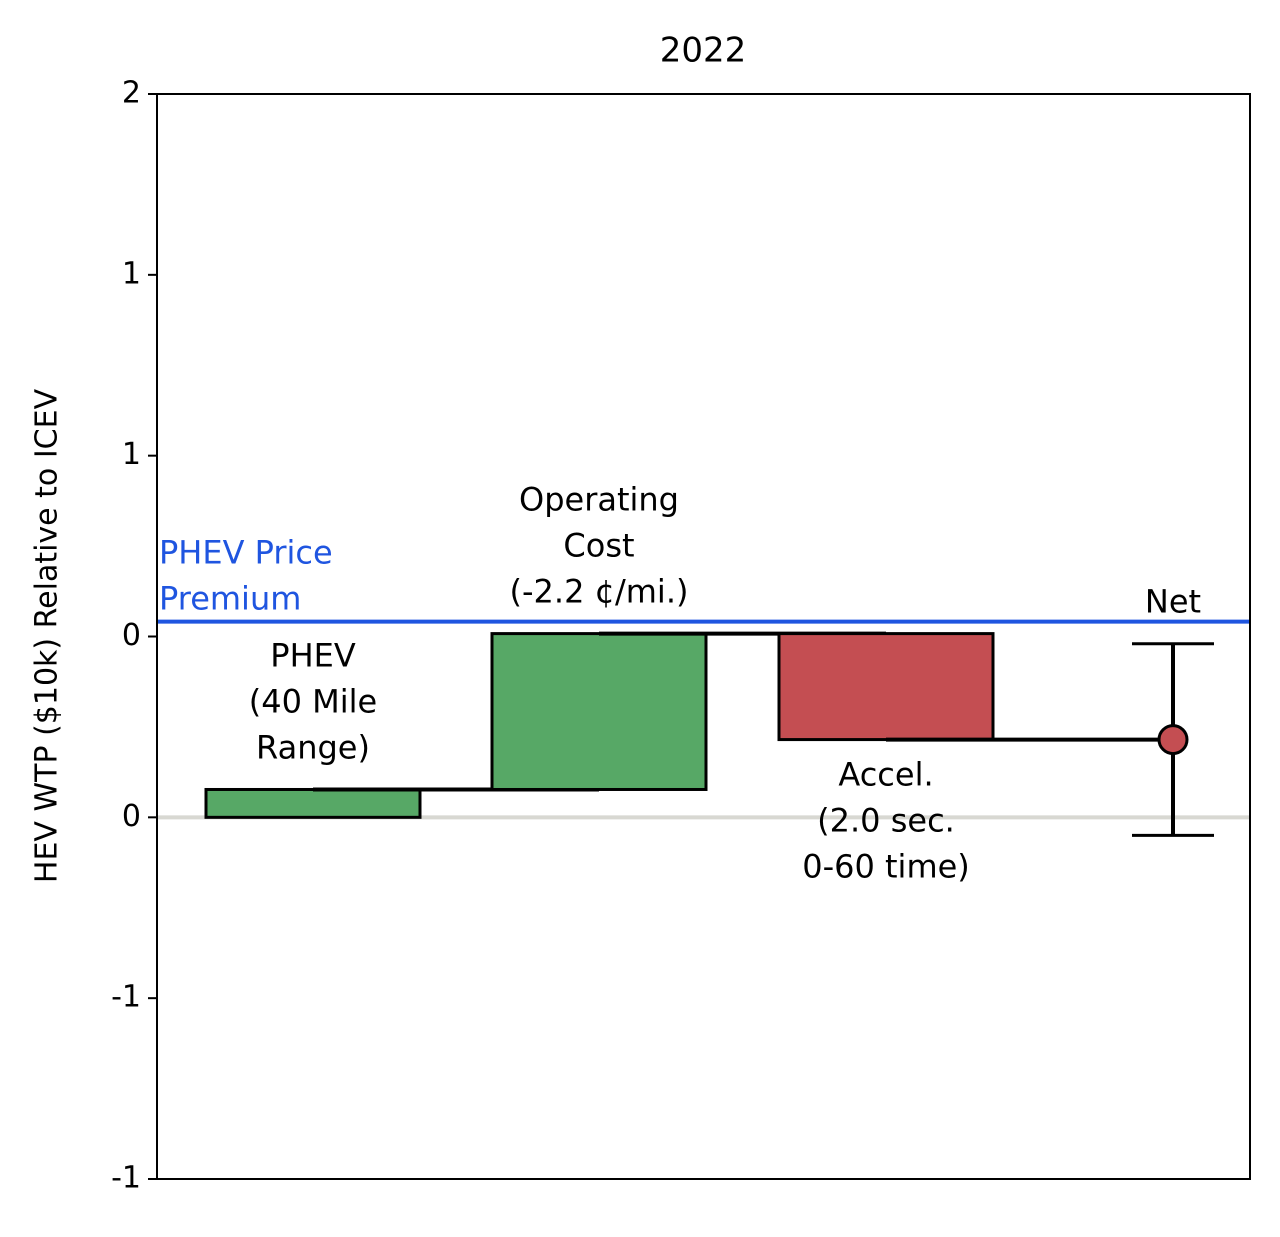 This screenshot has height=1237, width=1280. I want to click on category-label: (-2.2 ¢/mi.), so click(599, 592).